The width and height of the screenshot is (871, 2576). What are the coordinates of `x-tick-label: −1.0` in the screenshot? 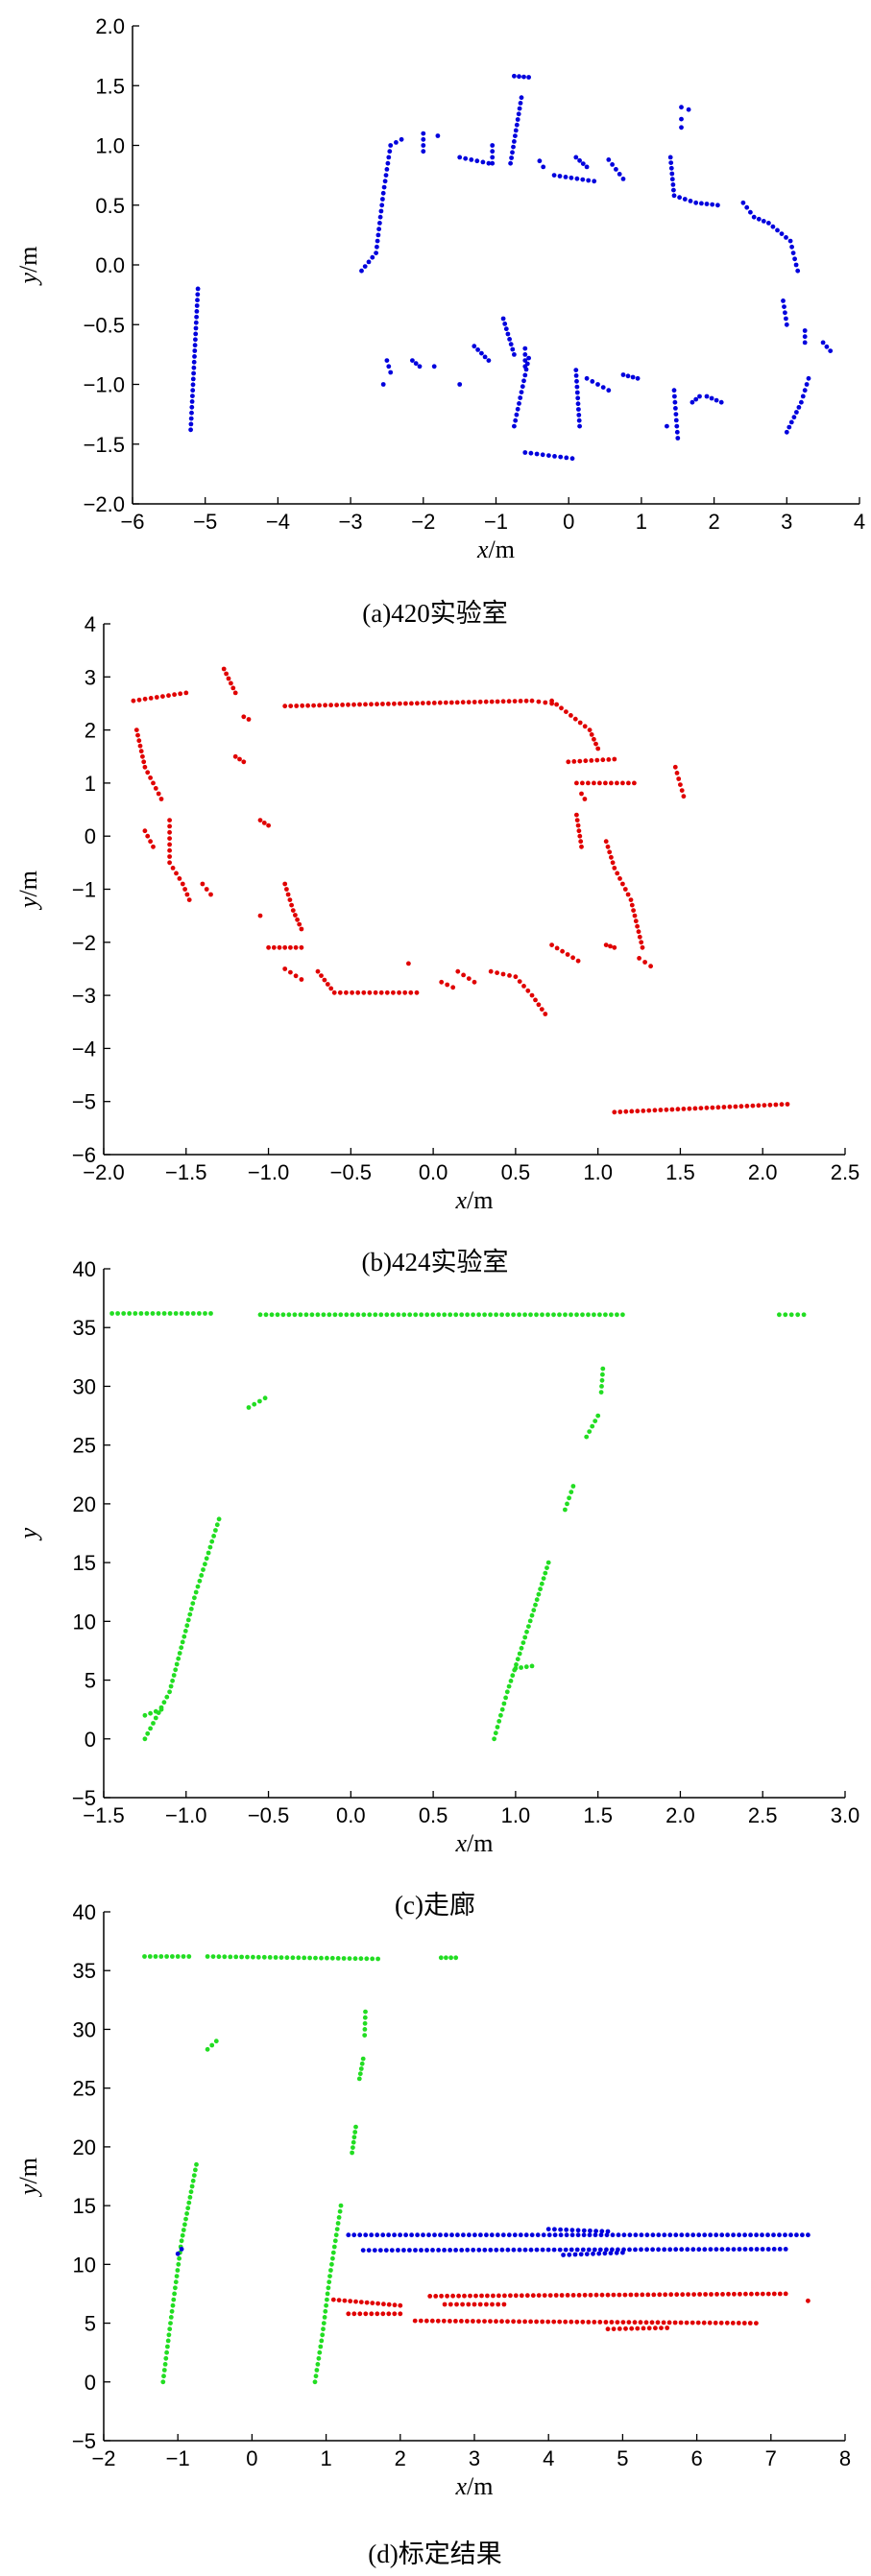 It's located at (185, 1815).